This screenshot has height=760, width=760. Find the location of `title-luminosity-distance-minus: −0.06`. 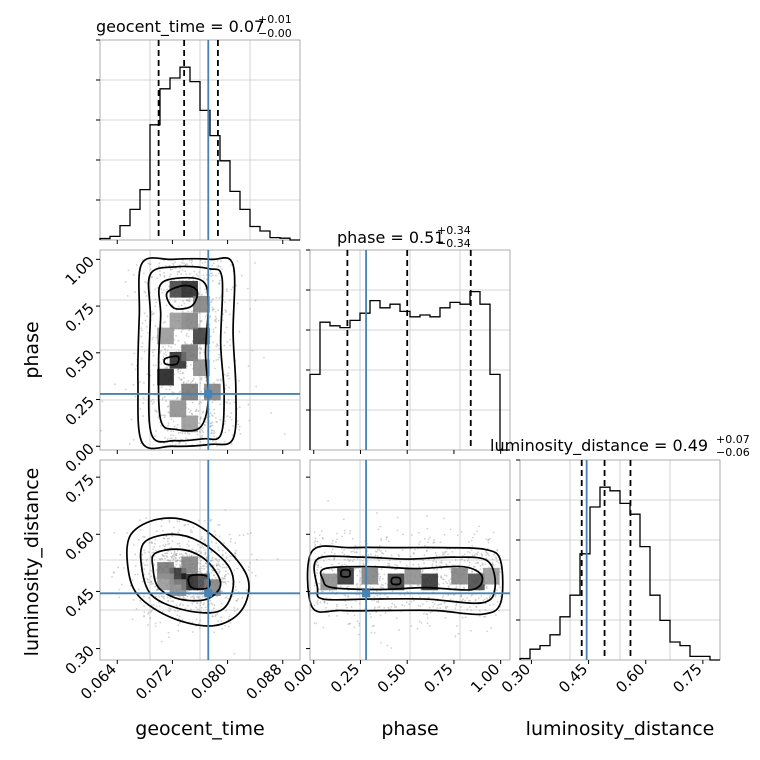

title-luminosity-distance-minus: −0.06 is located at coordinates (733, 452).